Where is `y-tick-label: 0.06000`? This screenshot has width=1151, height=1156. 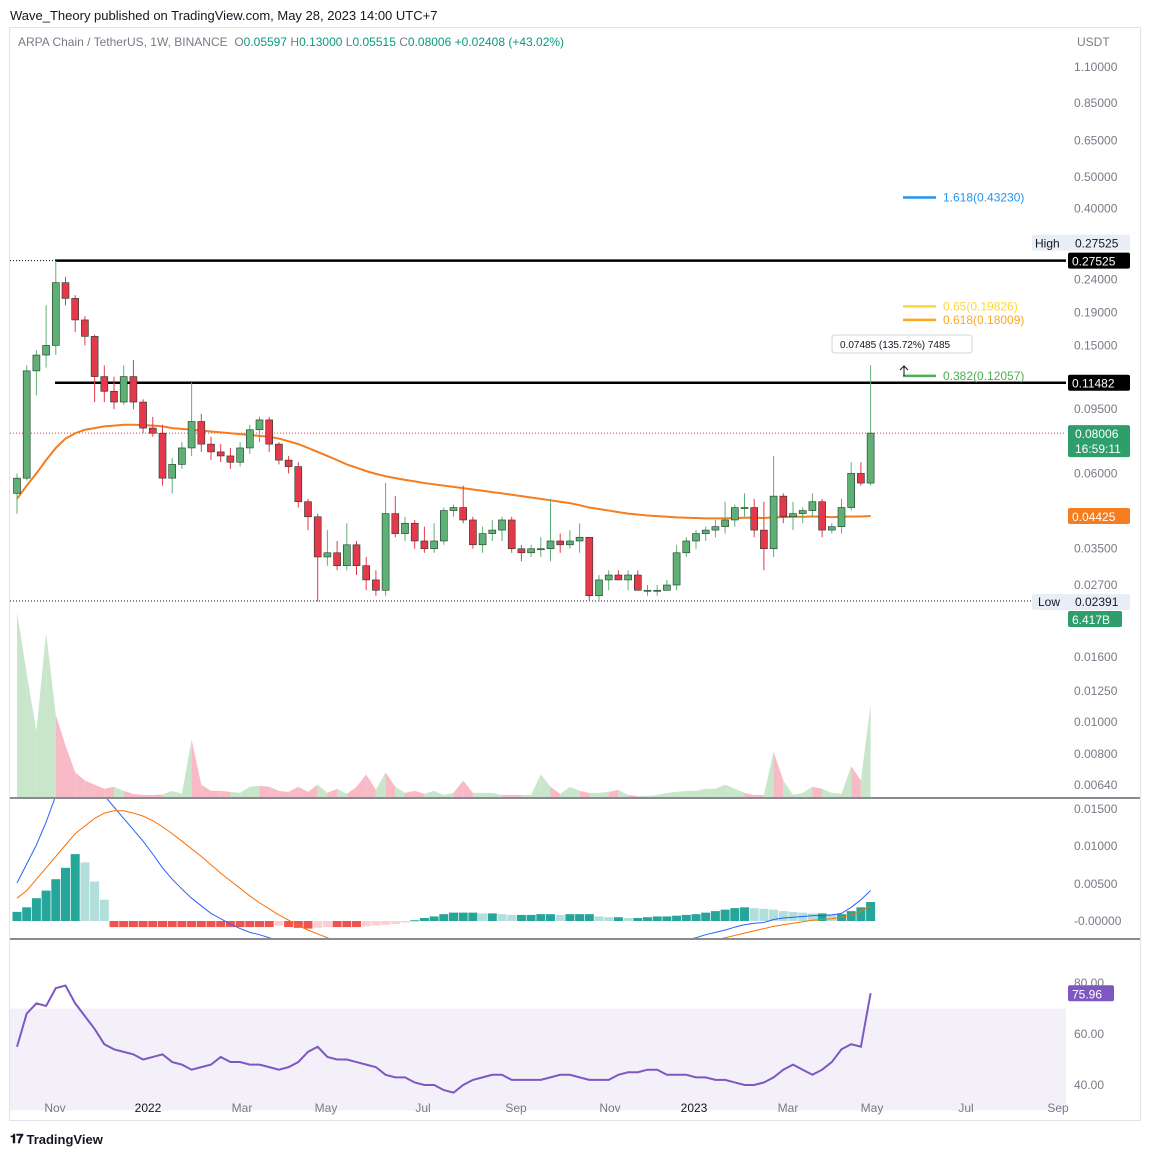 y-tick-label: 0.06000 is located at coordinates (1096, 473).